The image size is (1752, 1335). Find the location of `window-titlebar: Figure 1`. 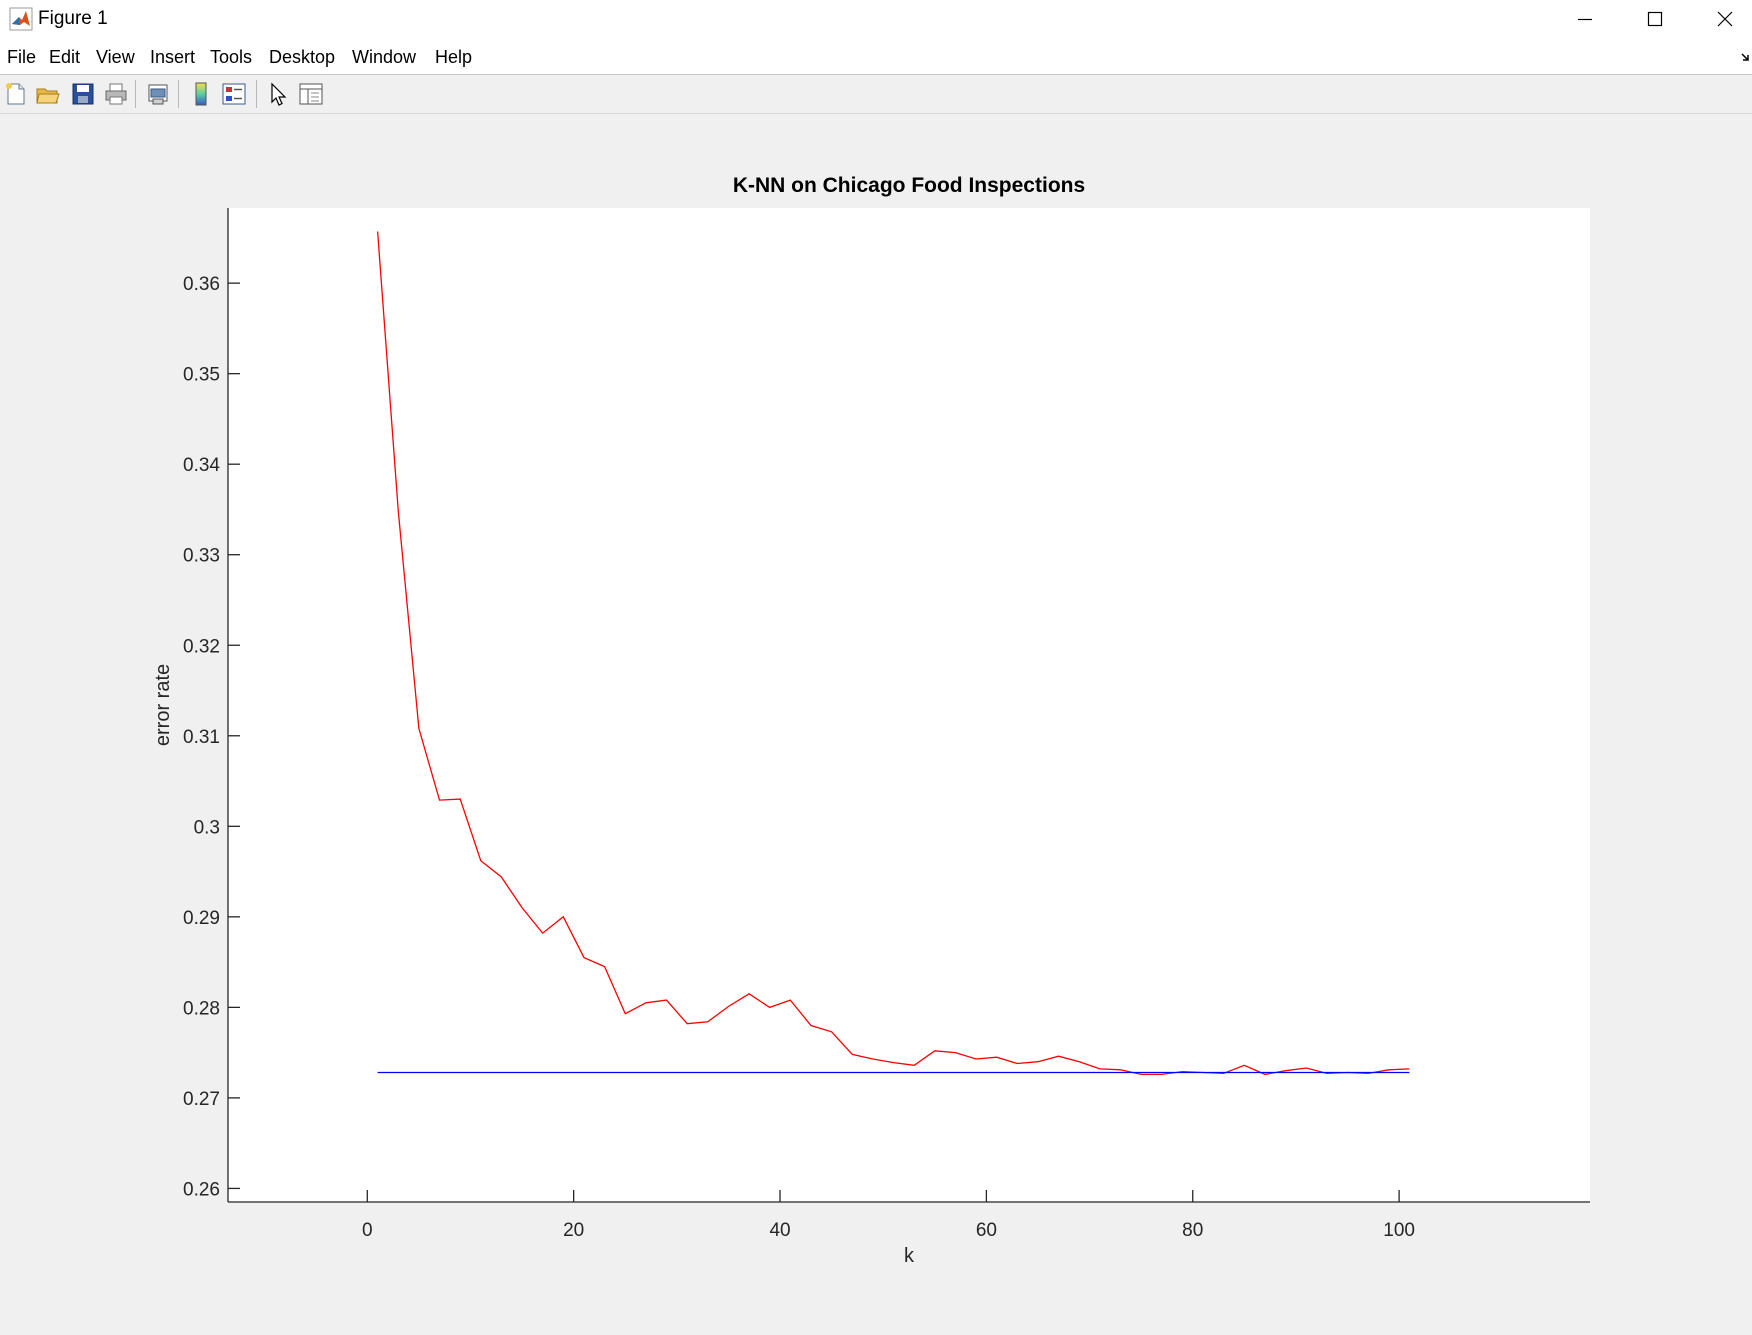

window-titlebar: Figure 1 is located at coordinates (876, 19).